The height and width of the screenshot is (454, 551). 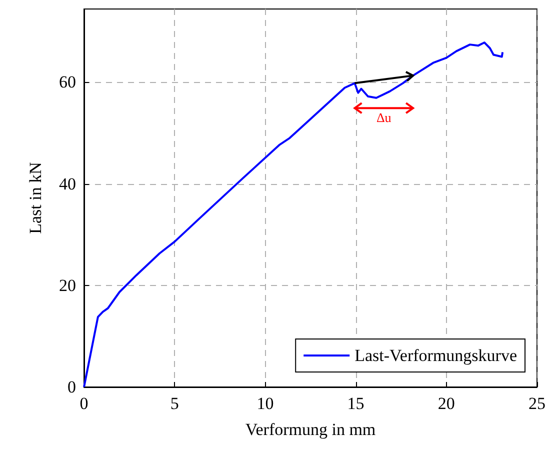 What do you see at coordinates (174, 403) in the screenshot?
I see `x-tick-label: 5` at bounding box center [174, 403].